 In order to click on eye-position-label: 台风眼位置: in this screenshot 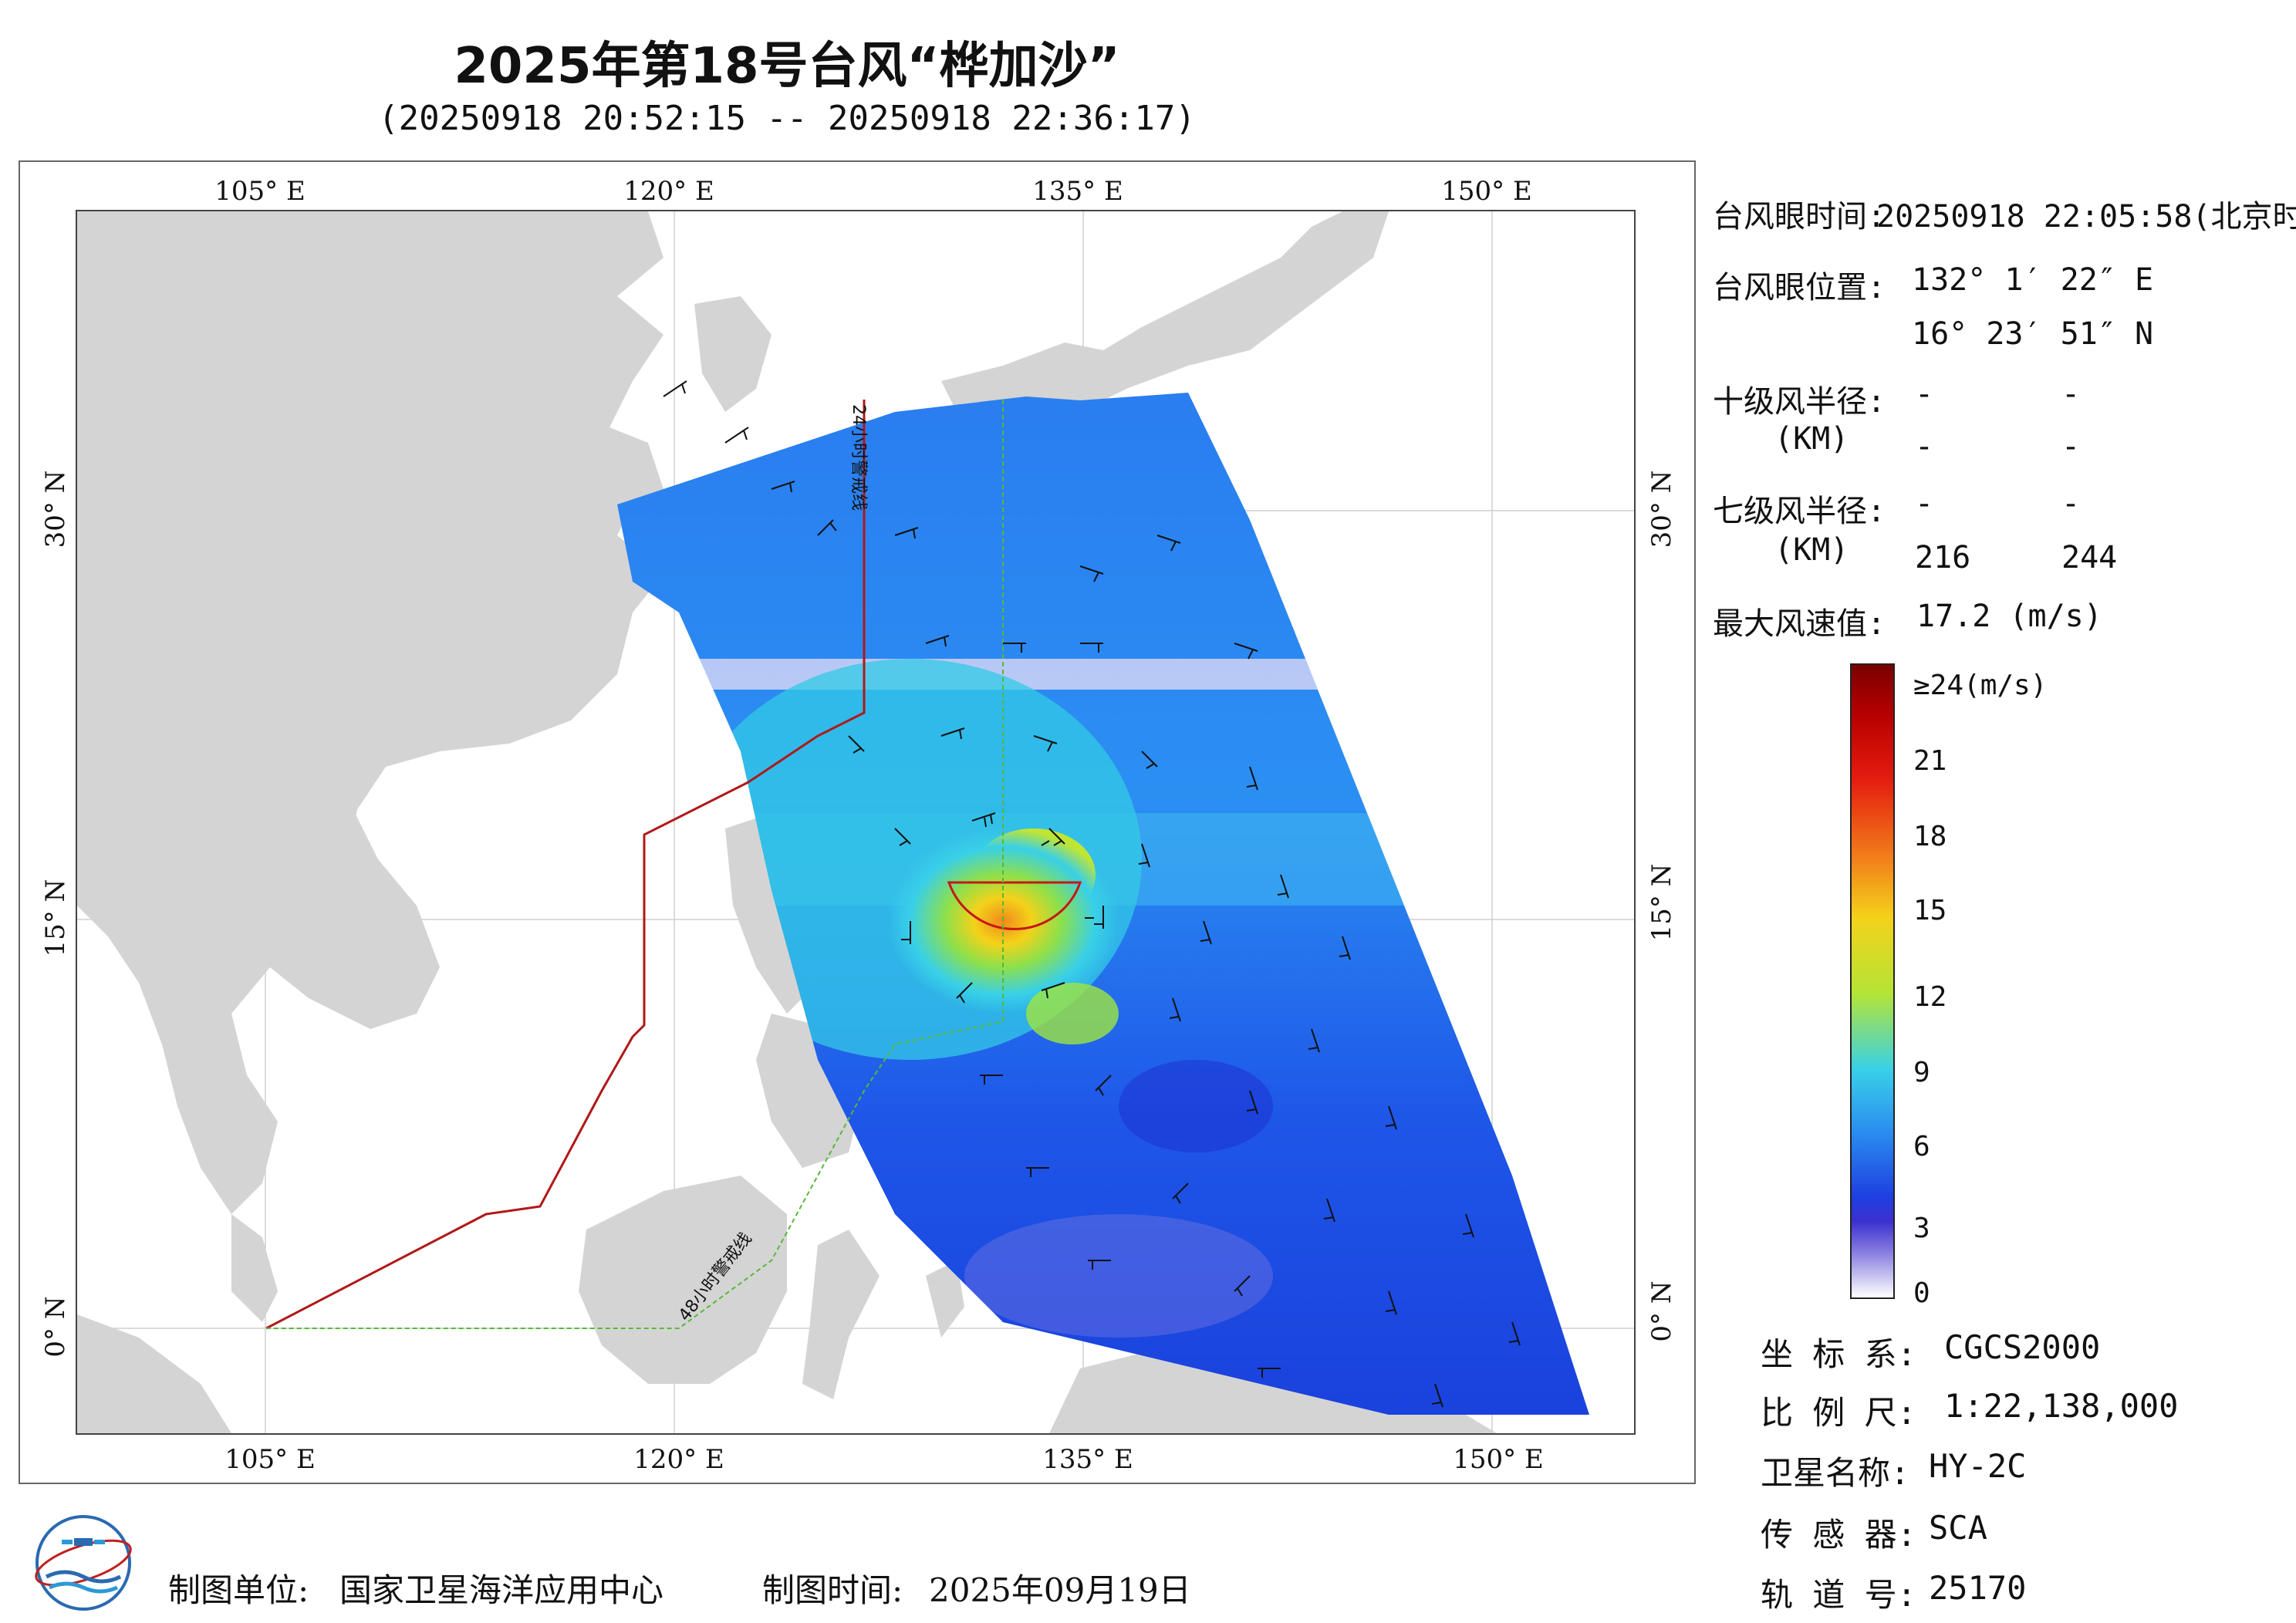, I will do `click(1799, 287)`.